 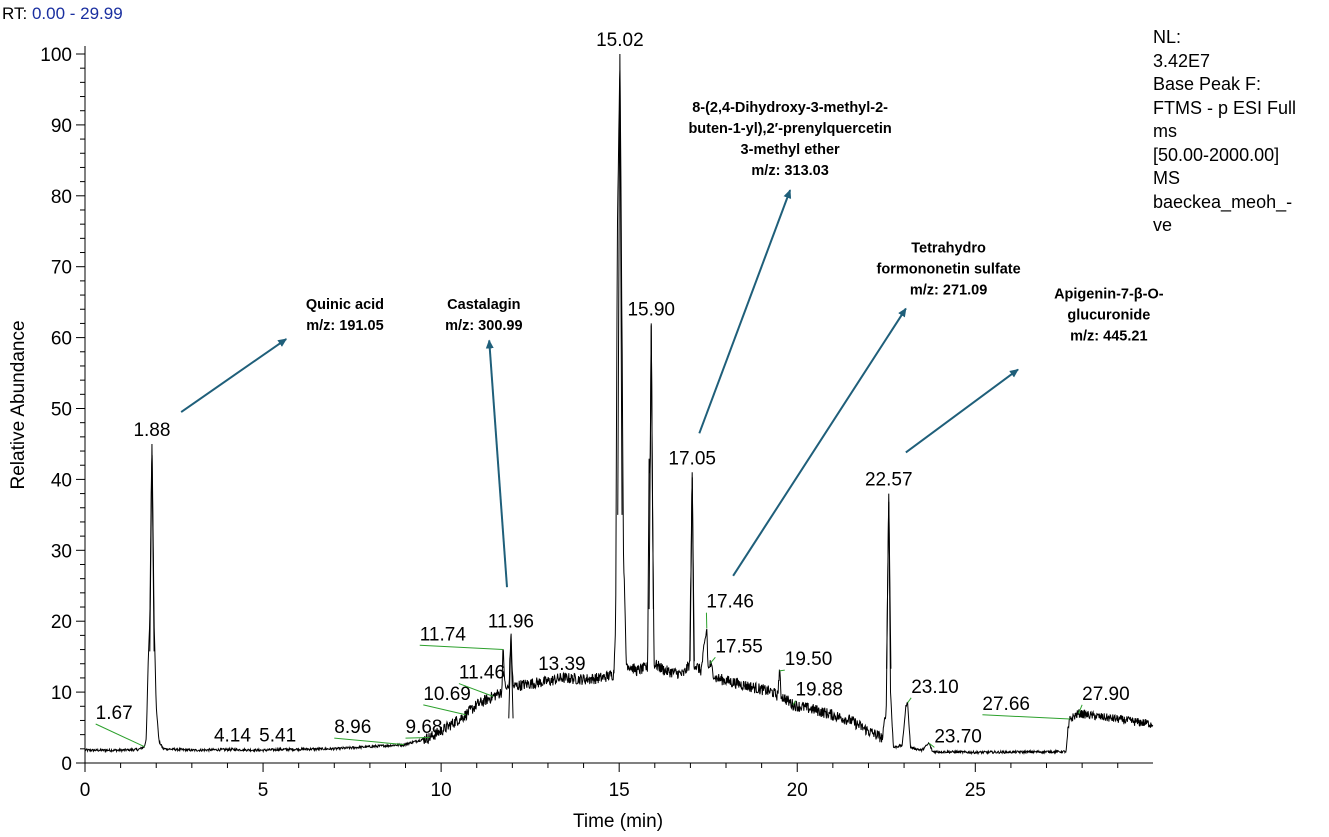 I want to click on annotation-text: glucuronide, so click(x=1108, y=316).